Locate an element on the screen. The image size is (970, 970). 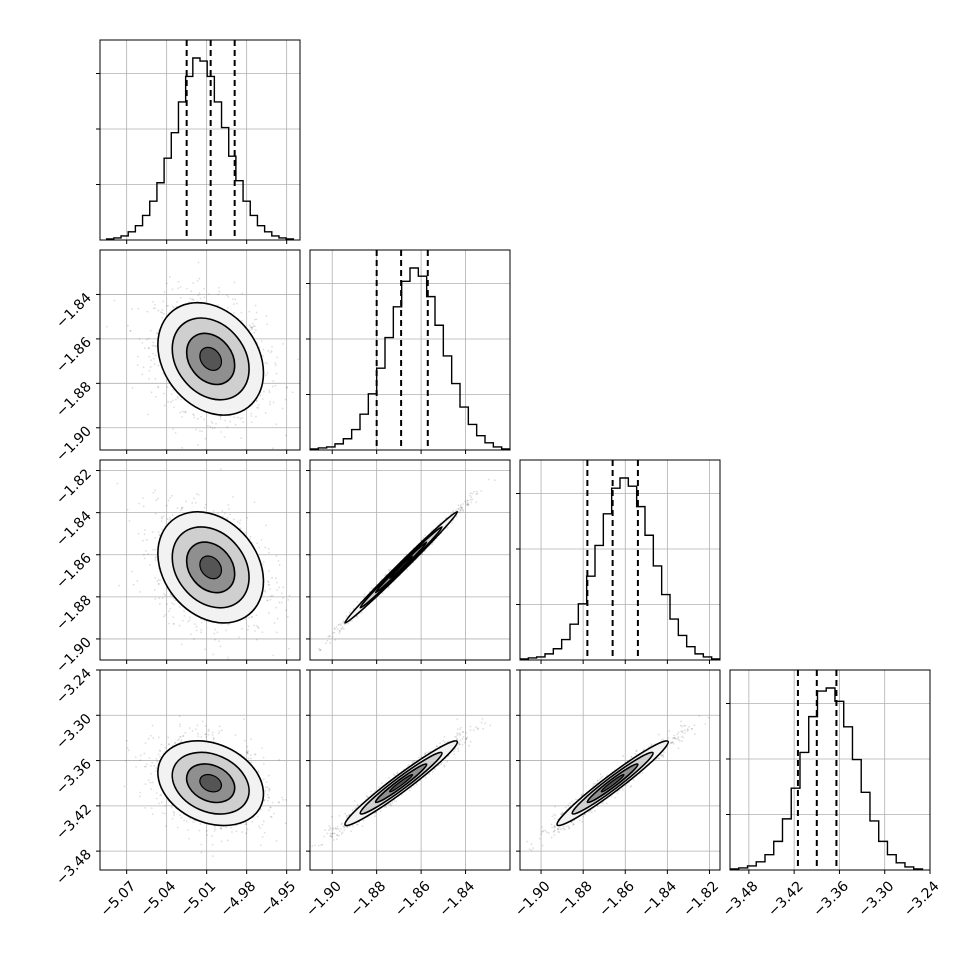
panel-2-0: −1.82−1.84−1.86−1.88−1.90 is located at coordinates (177, 567).